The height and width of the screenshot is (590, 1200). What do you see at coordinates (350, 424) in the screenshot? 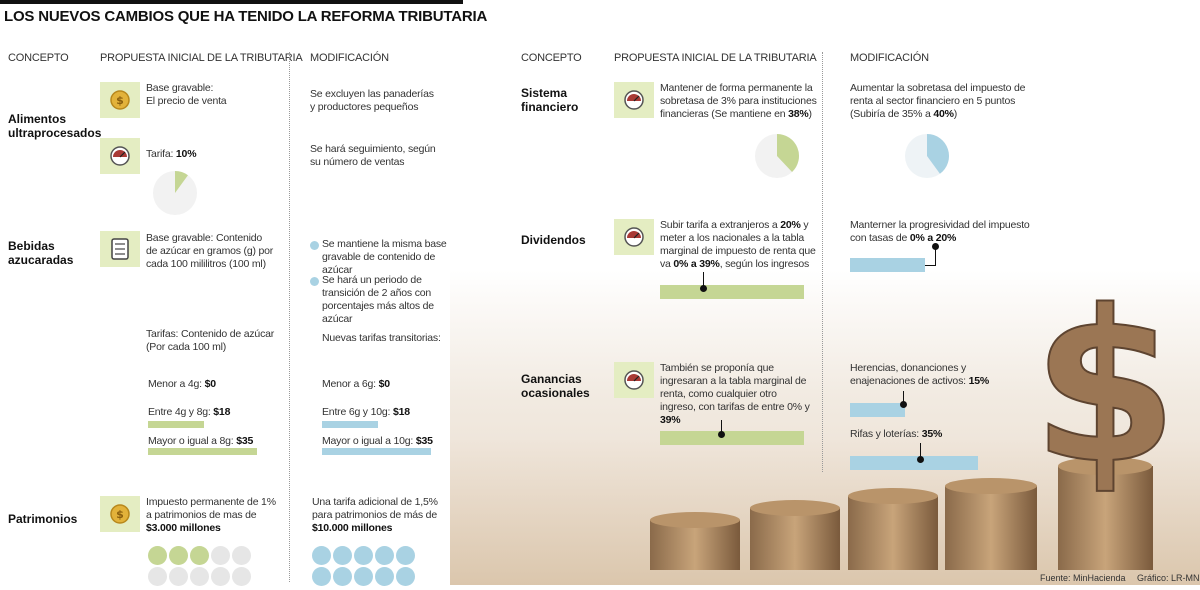
I see `bebidas-mod-tier-2-bar` at bounding box center [350, 424].